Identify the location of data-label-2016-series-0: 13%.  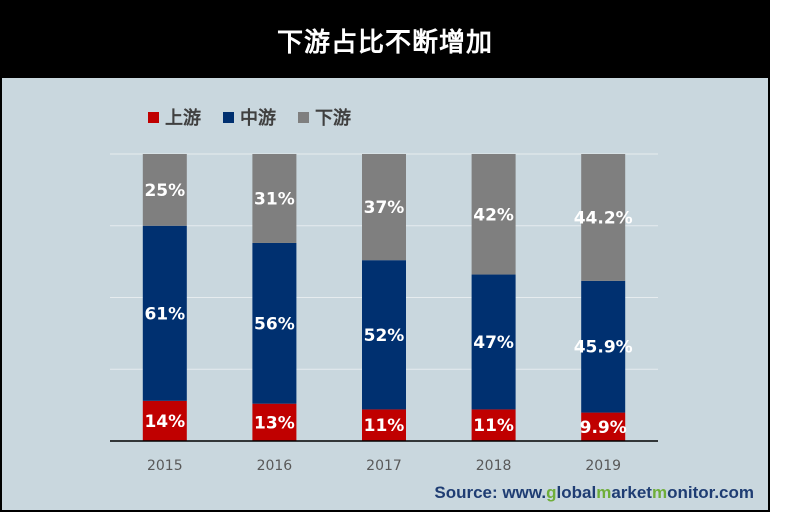
(274, 423).